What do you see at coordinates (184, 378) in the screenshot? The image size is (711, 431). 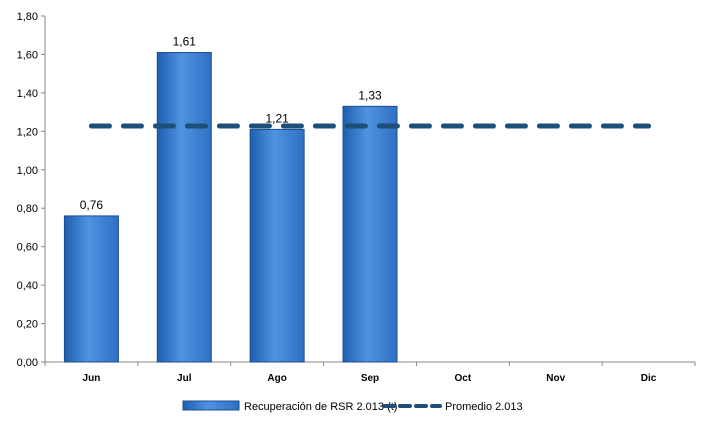 I see `x-tick-label: Jul` at bounding box center [184, 378].